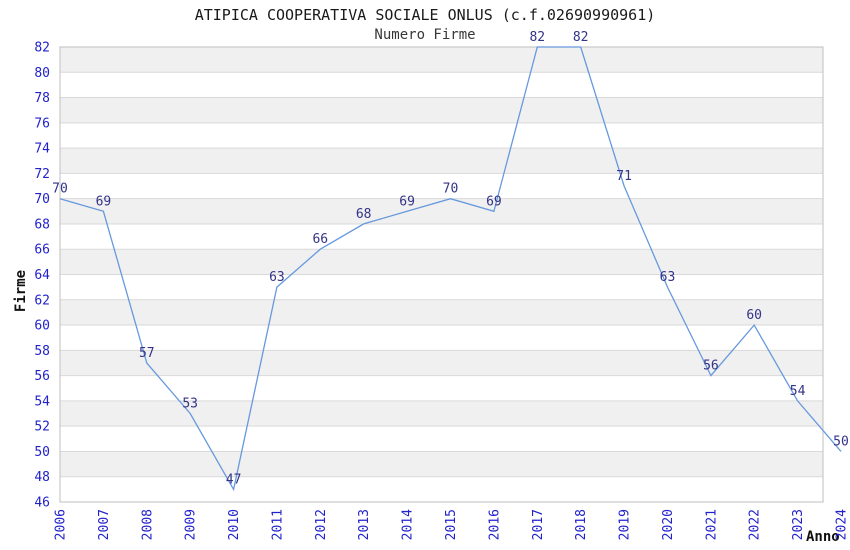 The image size is (850, 550). Describe the element at coordinates (42, 98) in the screenshot. I see `y-tick-label: 78` at that location.